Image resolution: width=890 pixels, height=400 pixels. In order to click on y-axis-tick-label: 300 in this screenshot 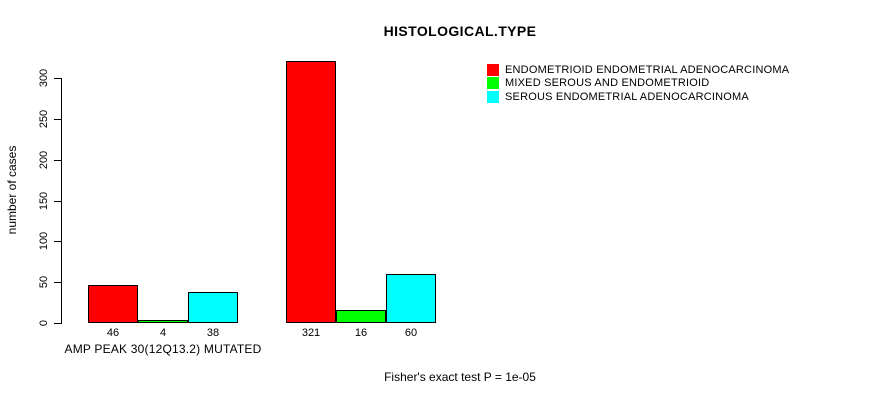, I will do `click(44, 78)`.